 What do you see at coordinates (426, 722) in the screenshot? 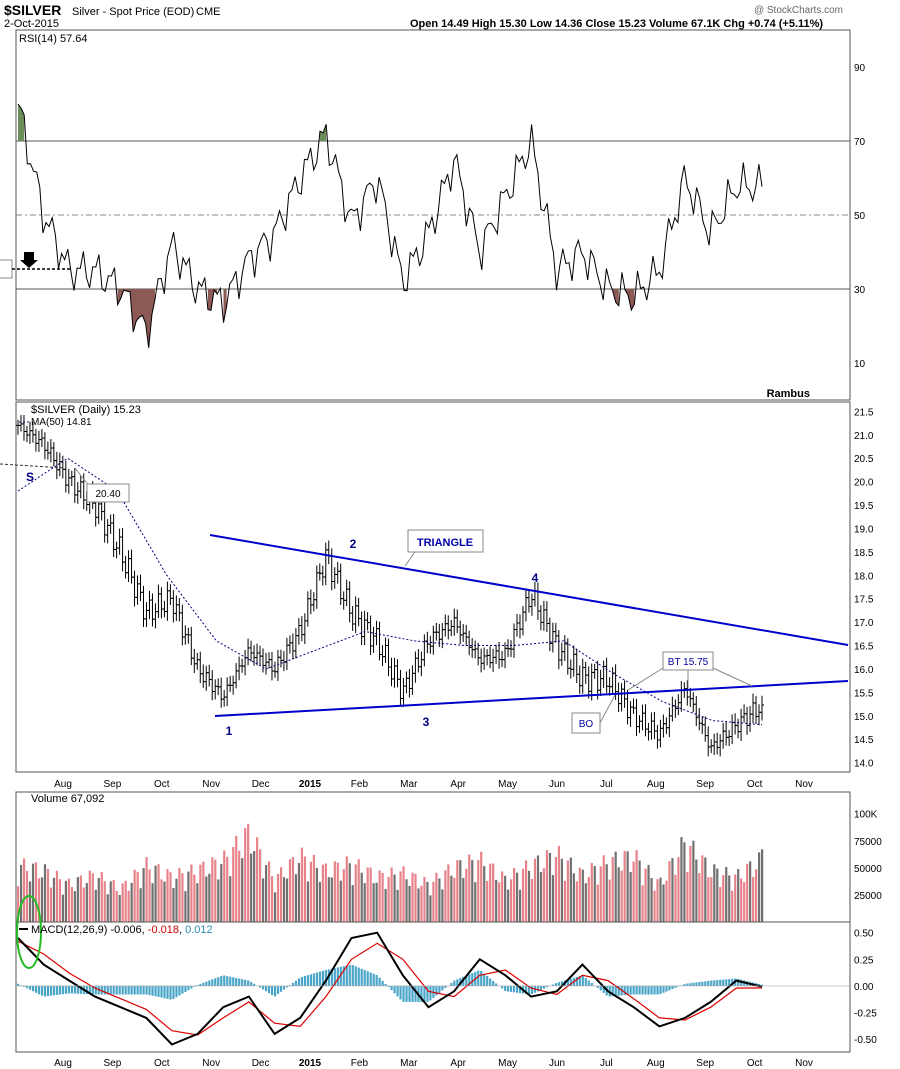
I see `point-3-label: 3` at bounding box center [426, 722].